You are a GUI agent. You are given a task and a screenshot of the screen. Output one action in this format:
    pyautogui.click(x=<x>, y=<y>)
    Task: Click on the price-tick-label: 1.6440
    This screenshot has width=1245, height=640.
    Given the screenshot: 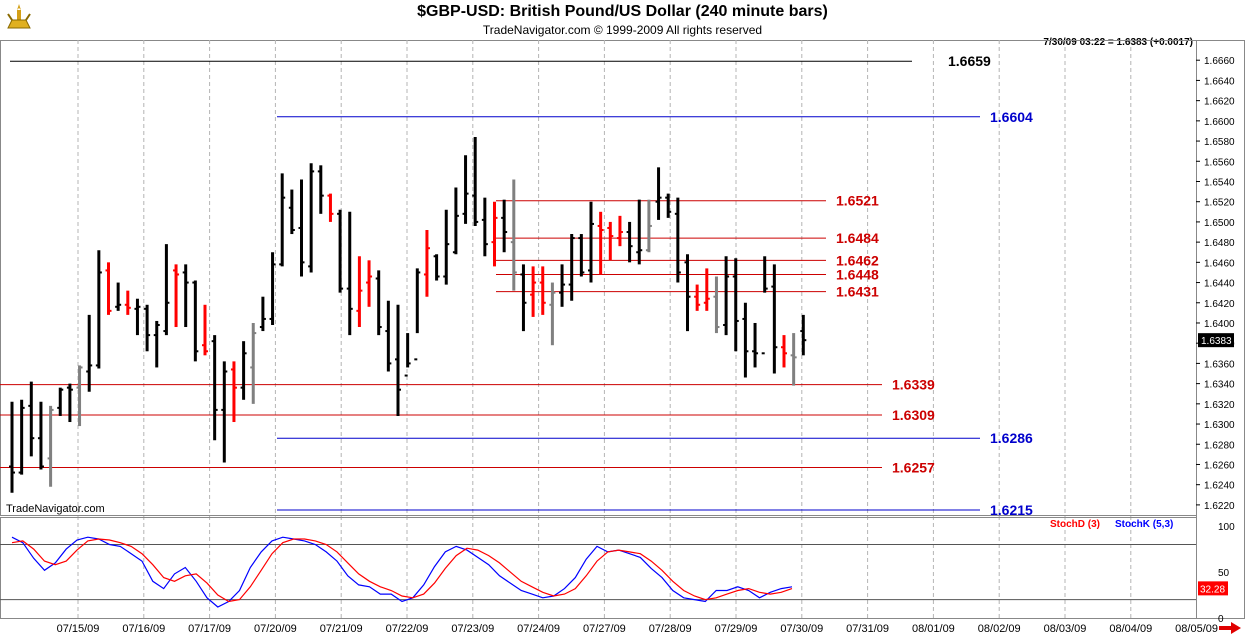 What is the action you would take?
    pyautogui.click(x=1219, y=284)
    